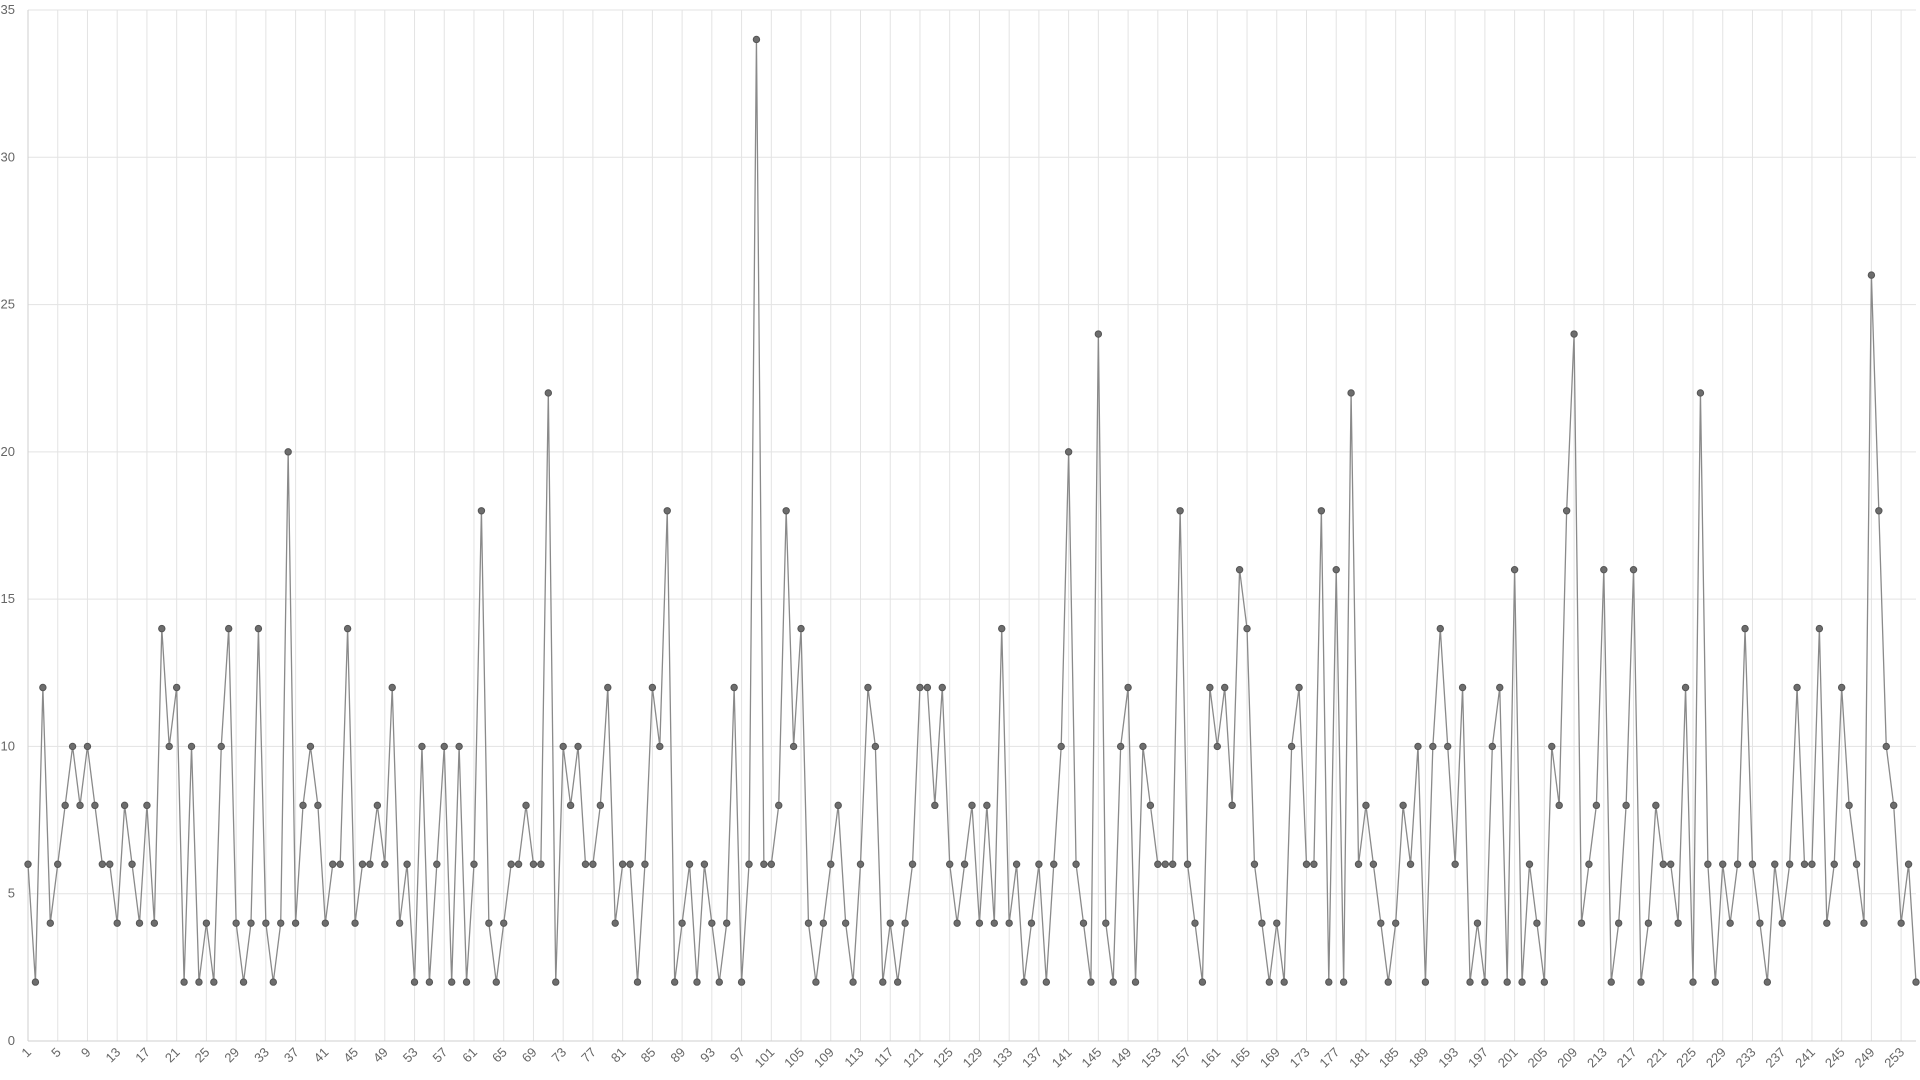 The width and height of the screenshot is (1920, 1080). I want to click on y-tick-label: 35, so click(8, 9).